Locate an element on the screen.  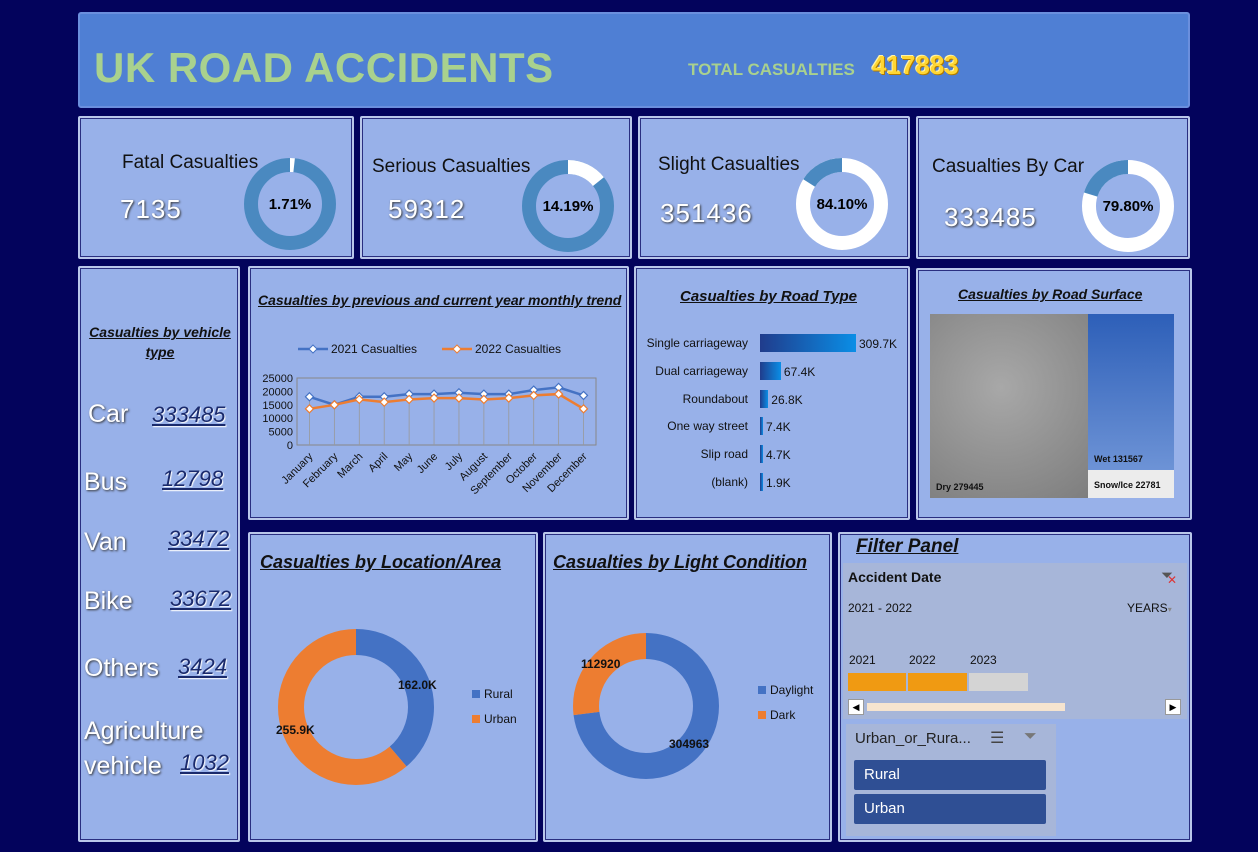
kpi-donut: 14.19% is located at coordinates (568, 206).